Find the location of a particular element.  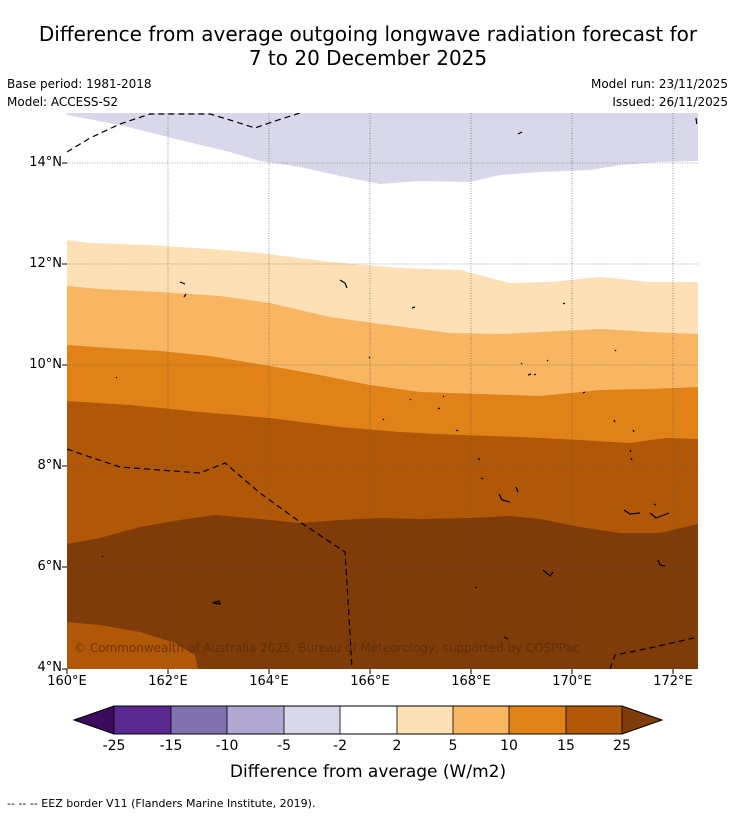

issued-date: Issued: 26/11/2025 is located at coordinates (670, 102).